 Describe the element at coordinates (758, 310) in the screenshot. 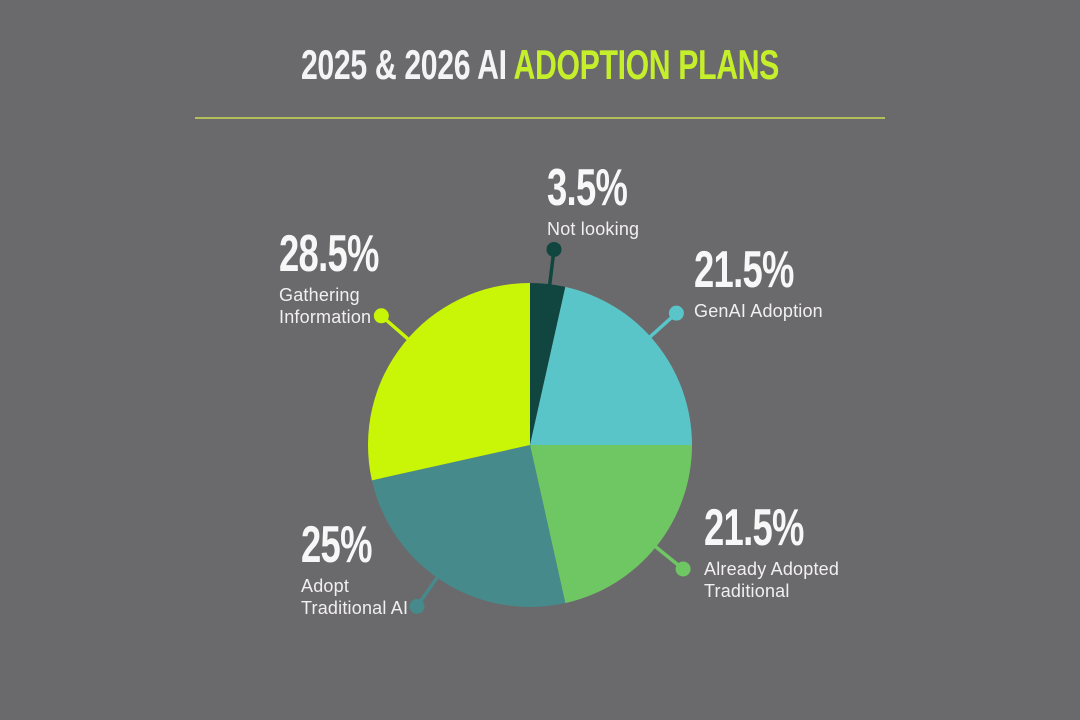

I see `callout-label-line: GenAI Adoption` at that location.